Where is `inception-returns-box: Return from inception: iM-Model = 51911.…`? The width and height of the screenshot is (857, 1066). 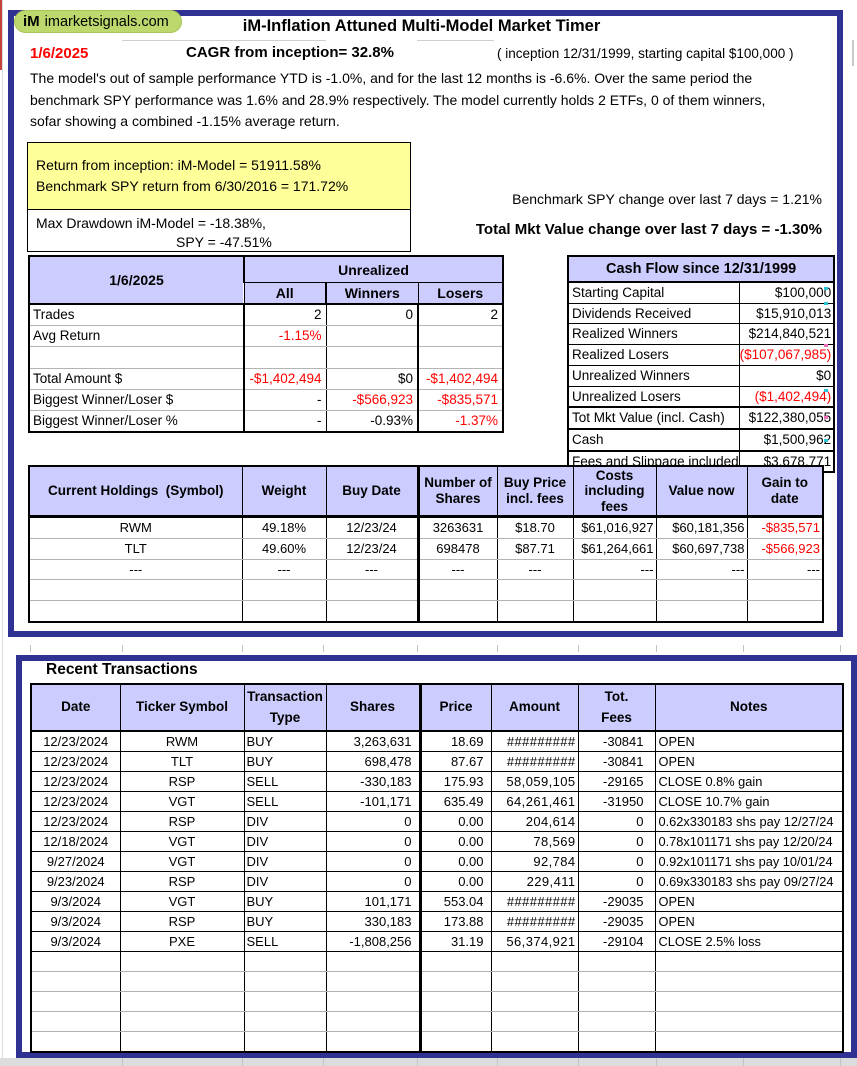 inception-returns-box: Return from inception: iM-Model = 51911.… is located at coordinates (219, 176).